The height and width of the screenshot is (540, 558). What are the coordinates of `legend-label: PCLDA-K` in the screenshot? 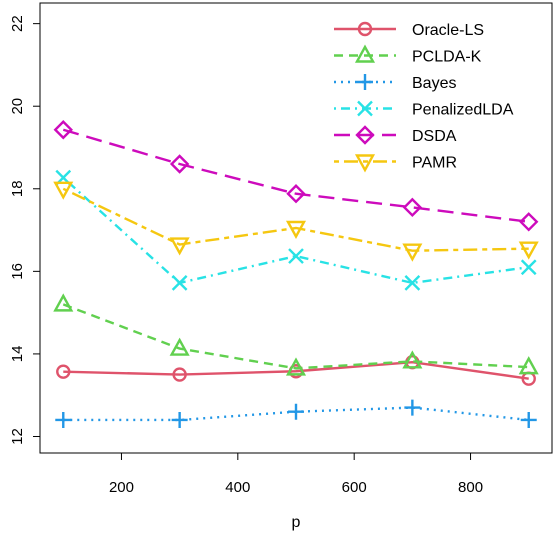 It's located at (447, 57).